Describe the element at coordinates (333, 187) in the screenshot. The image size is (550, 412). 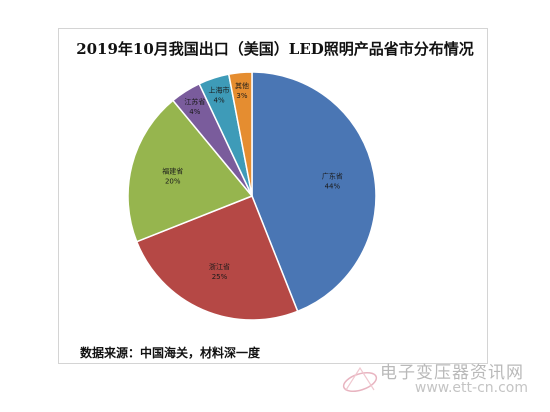
I see `pie-slice-value-0: 44%` at that location.